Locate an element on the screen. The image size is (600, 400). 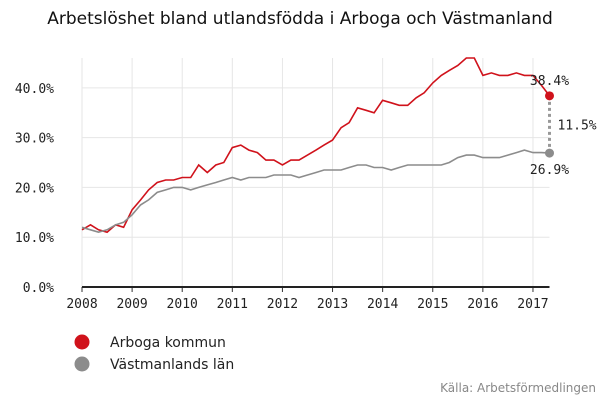
legend-label: Västmanlands län is located at coordinates (172, 365).